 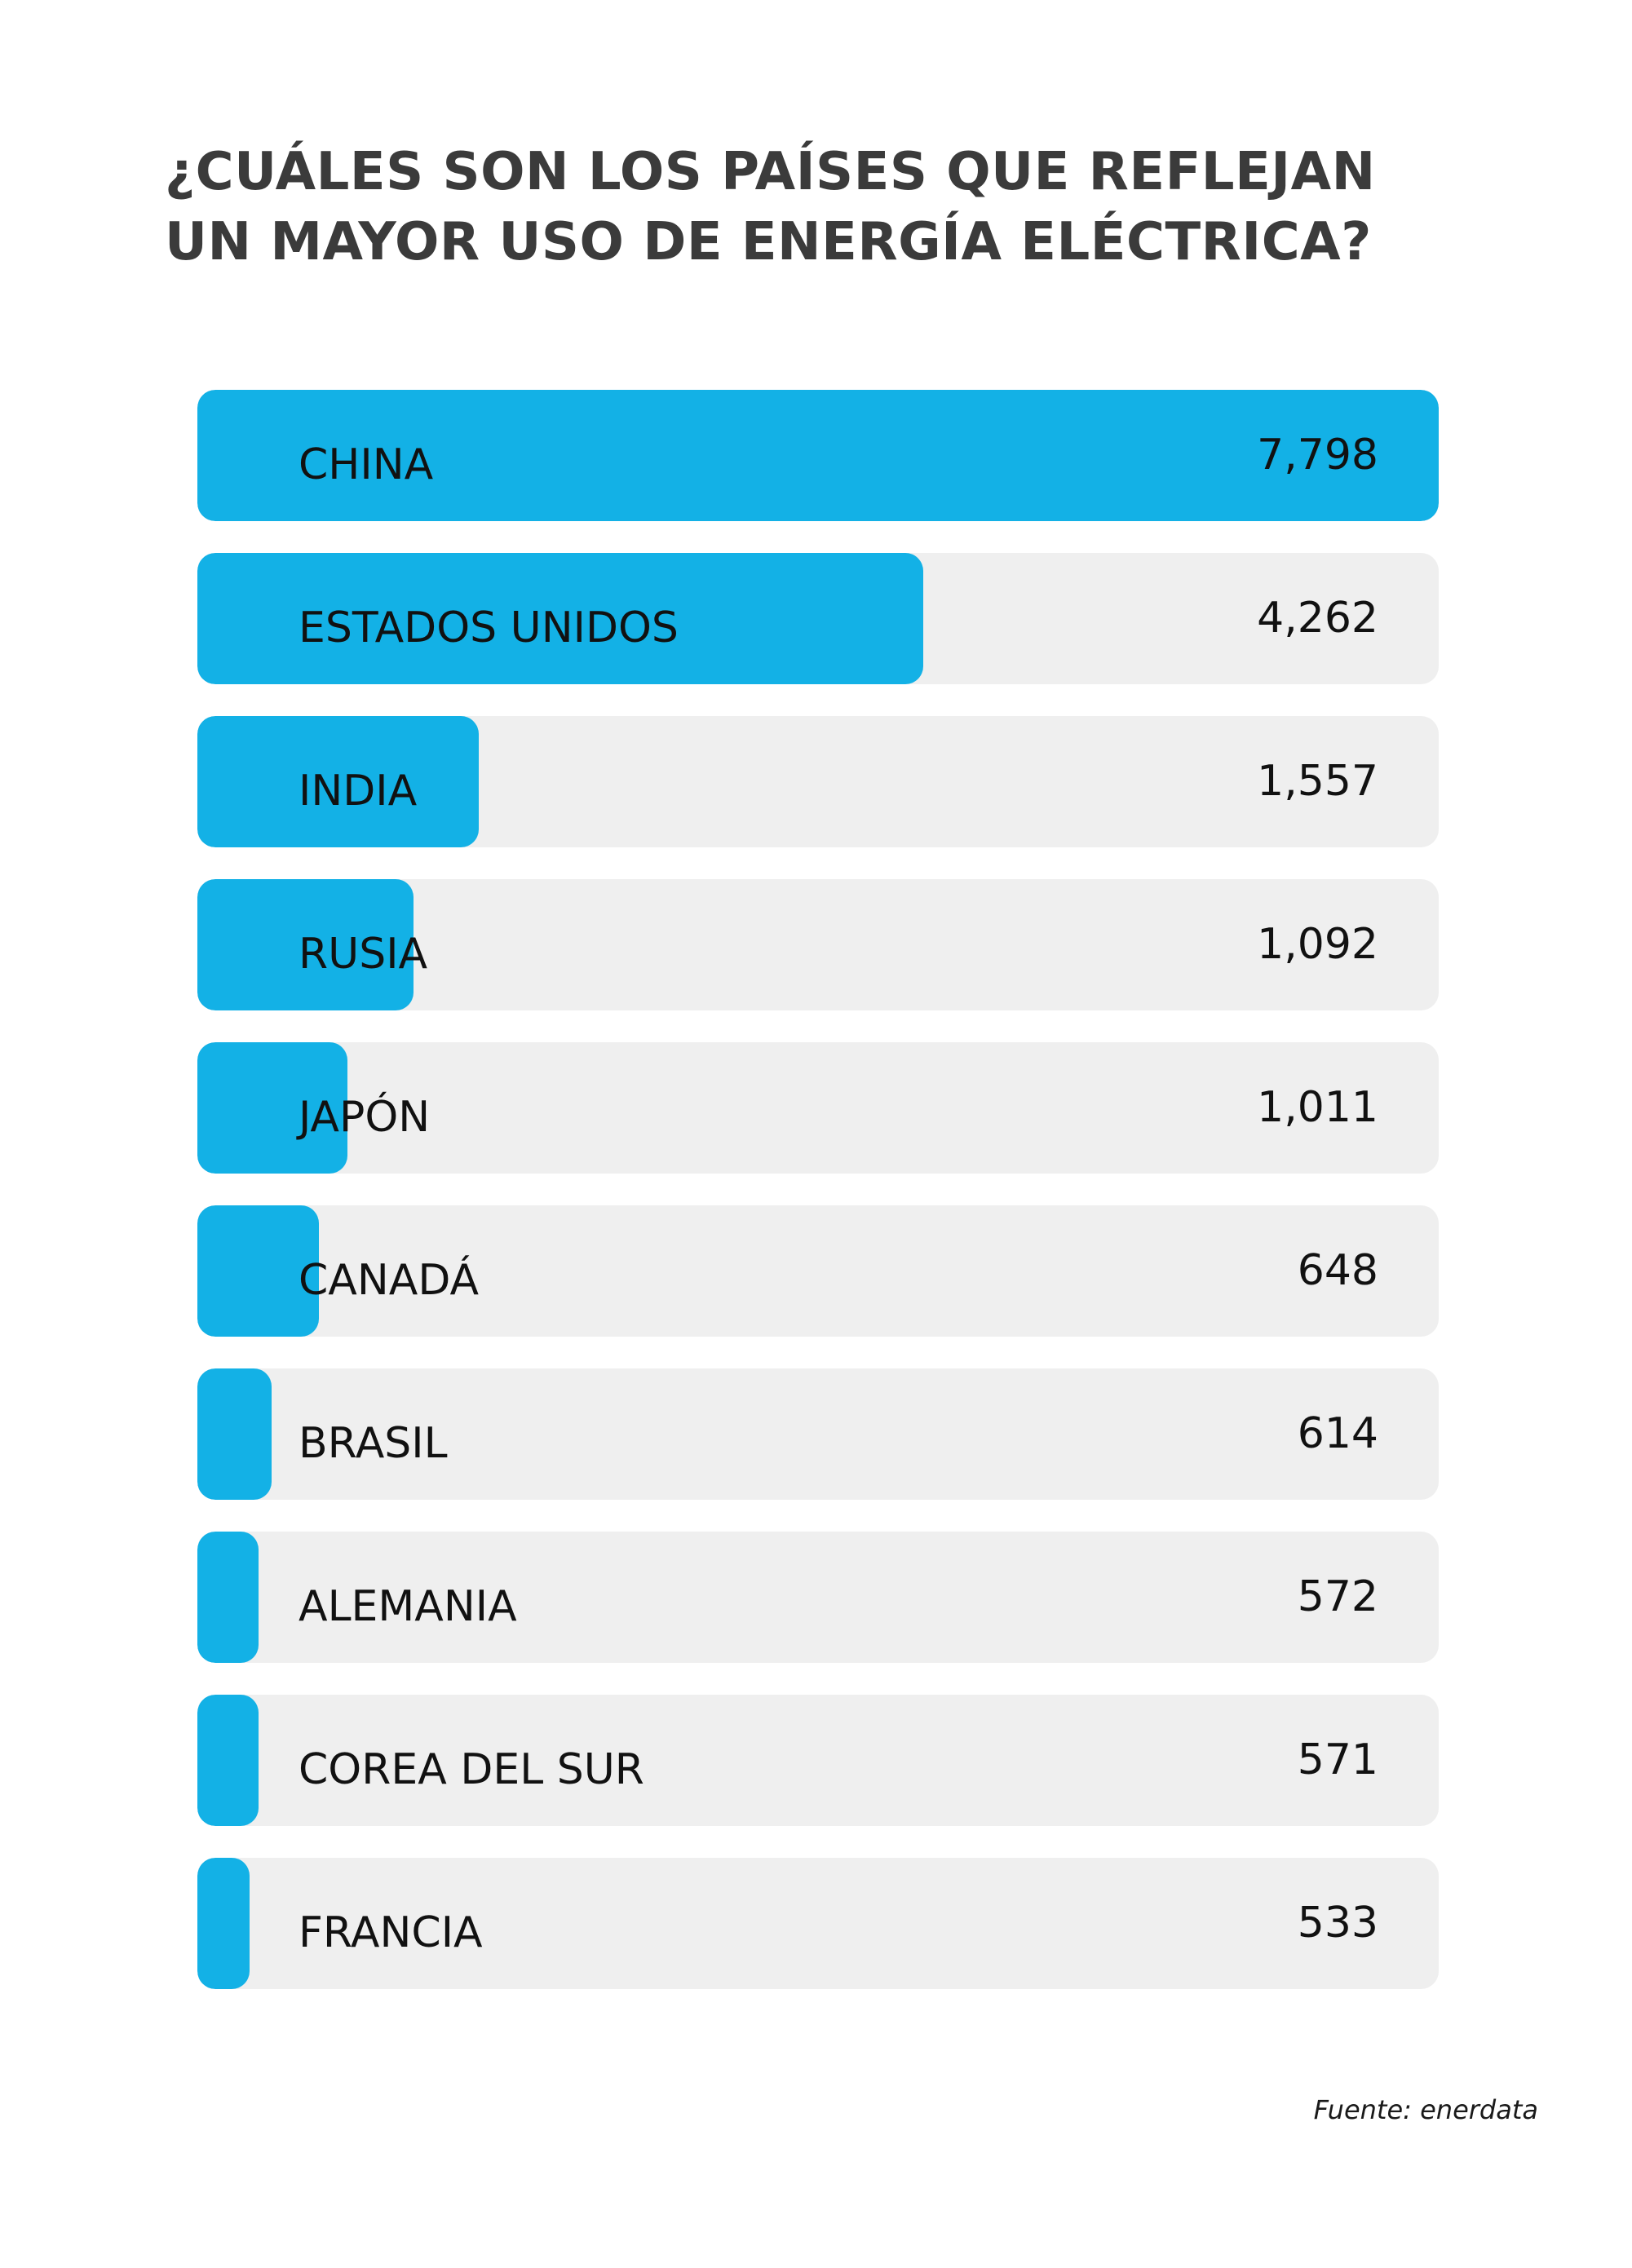 I want to click on bar-row: RUSIA 1,092, so click(x=818, y=944).